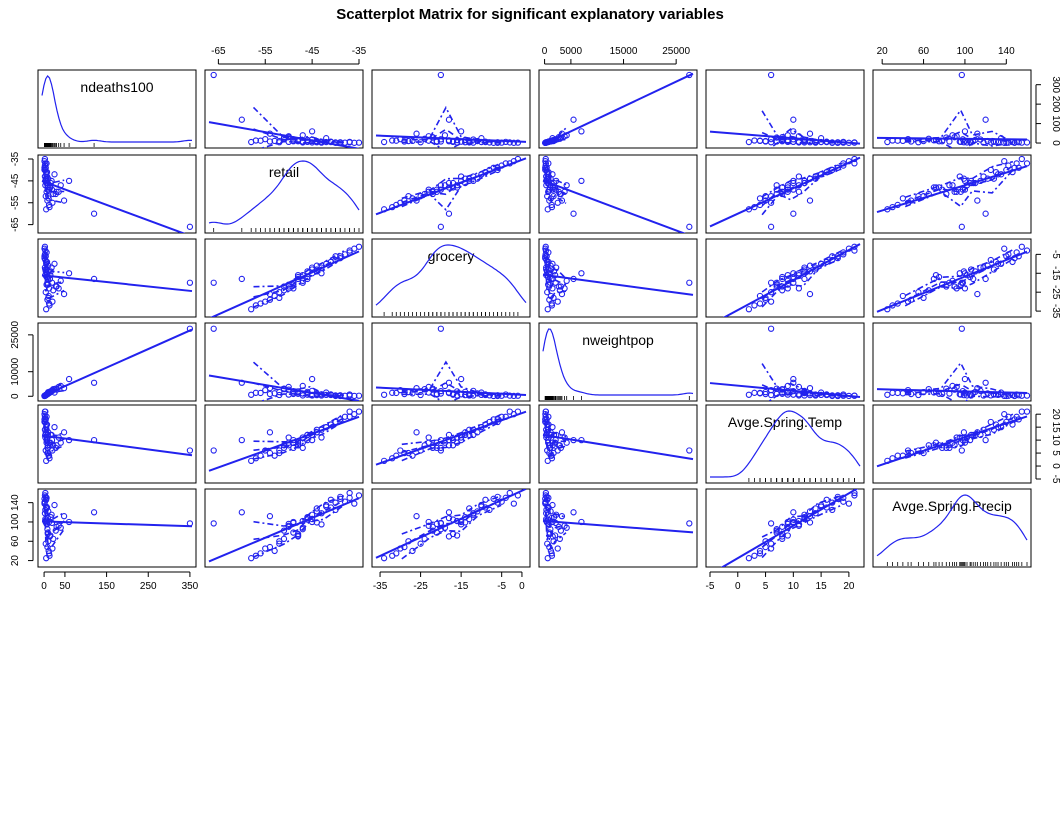  I want to click on panel-ndeaths100-vs-retail, so click(284, 109).